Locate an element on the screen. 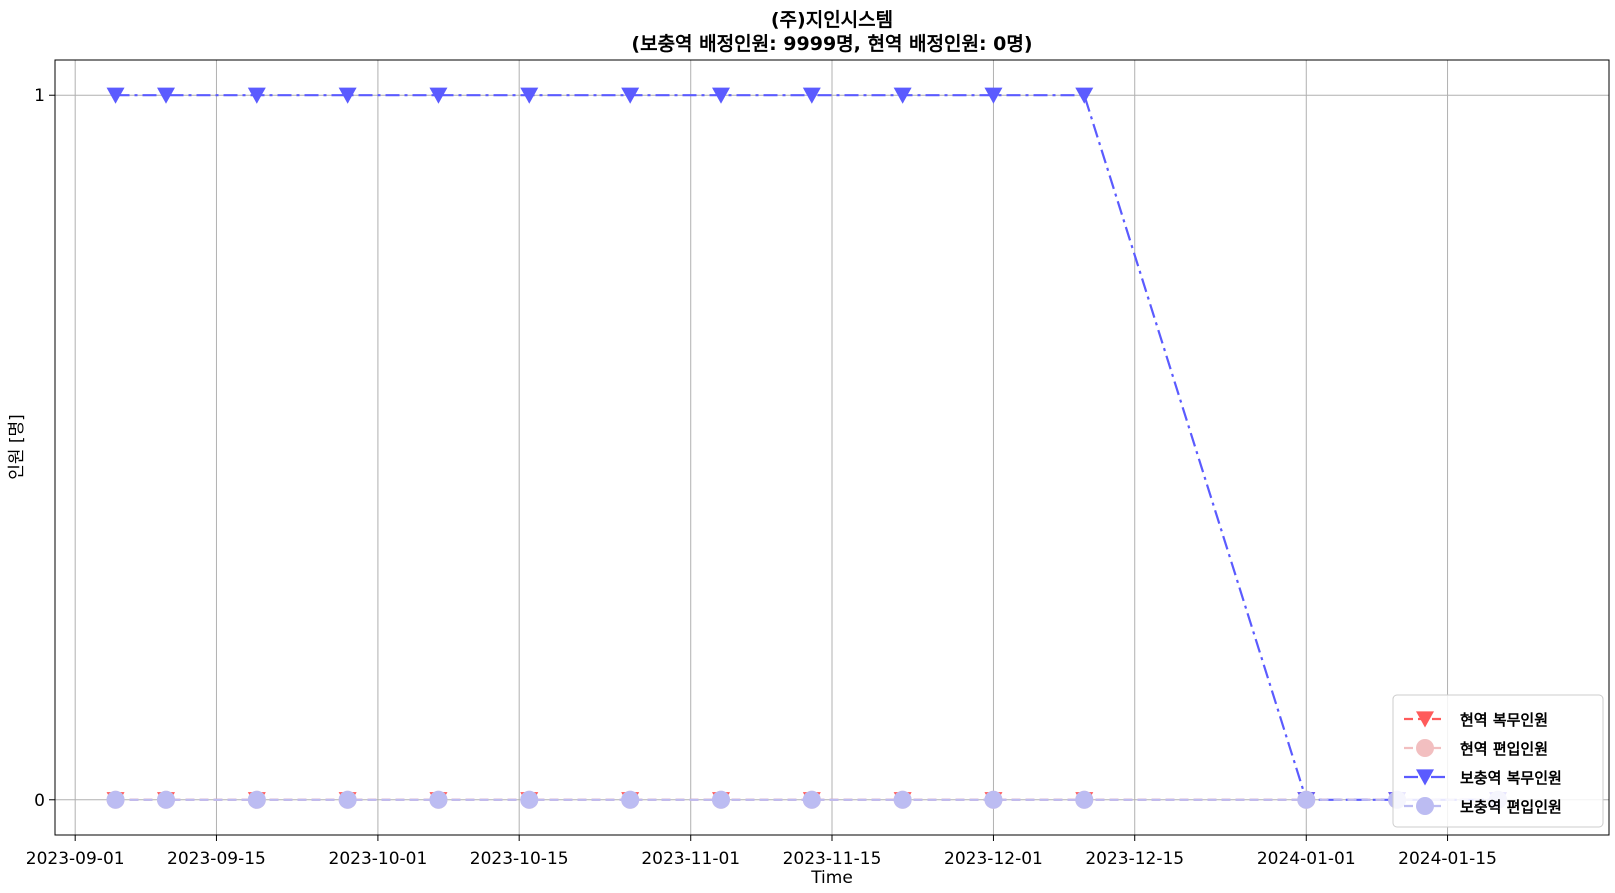  chart-title: (주)지인시스템 is located at coordinates (832, 20).